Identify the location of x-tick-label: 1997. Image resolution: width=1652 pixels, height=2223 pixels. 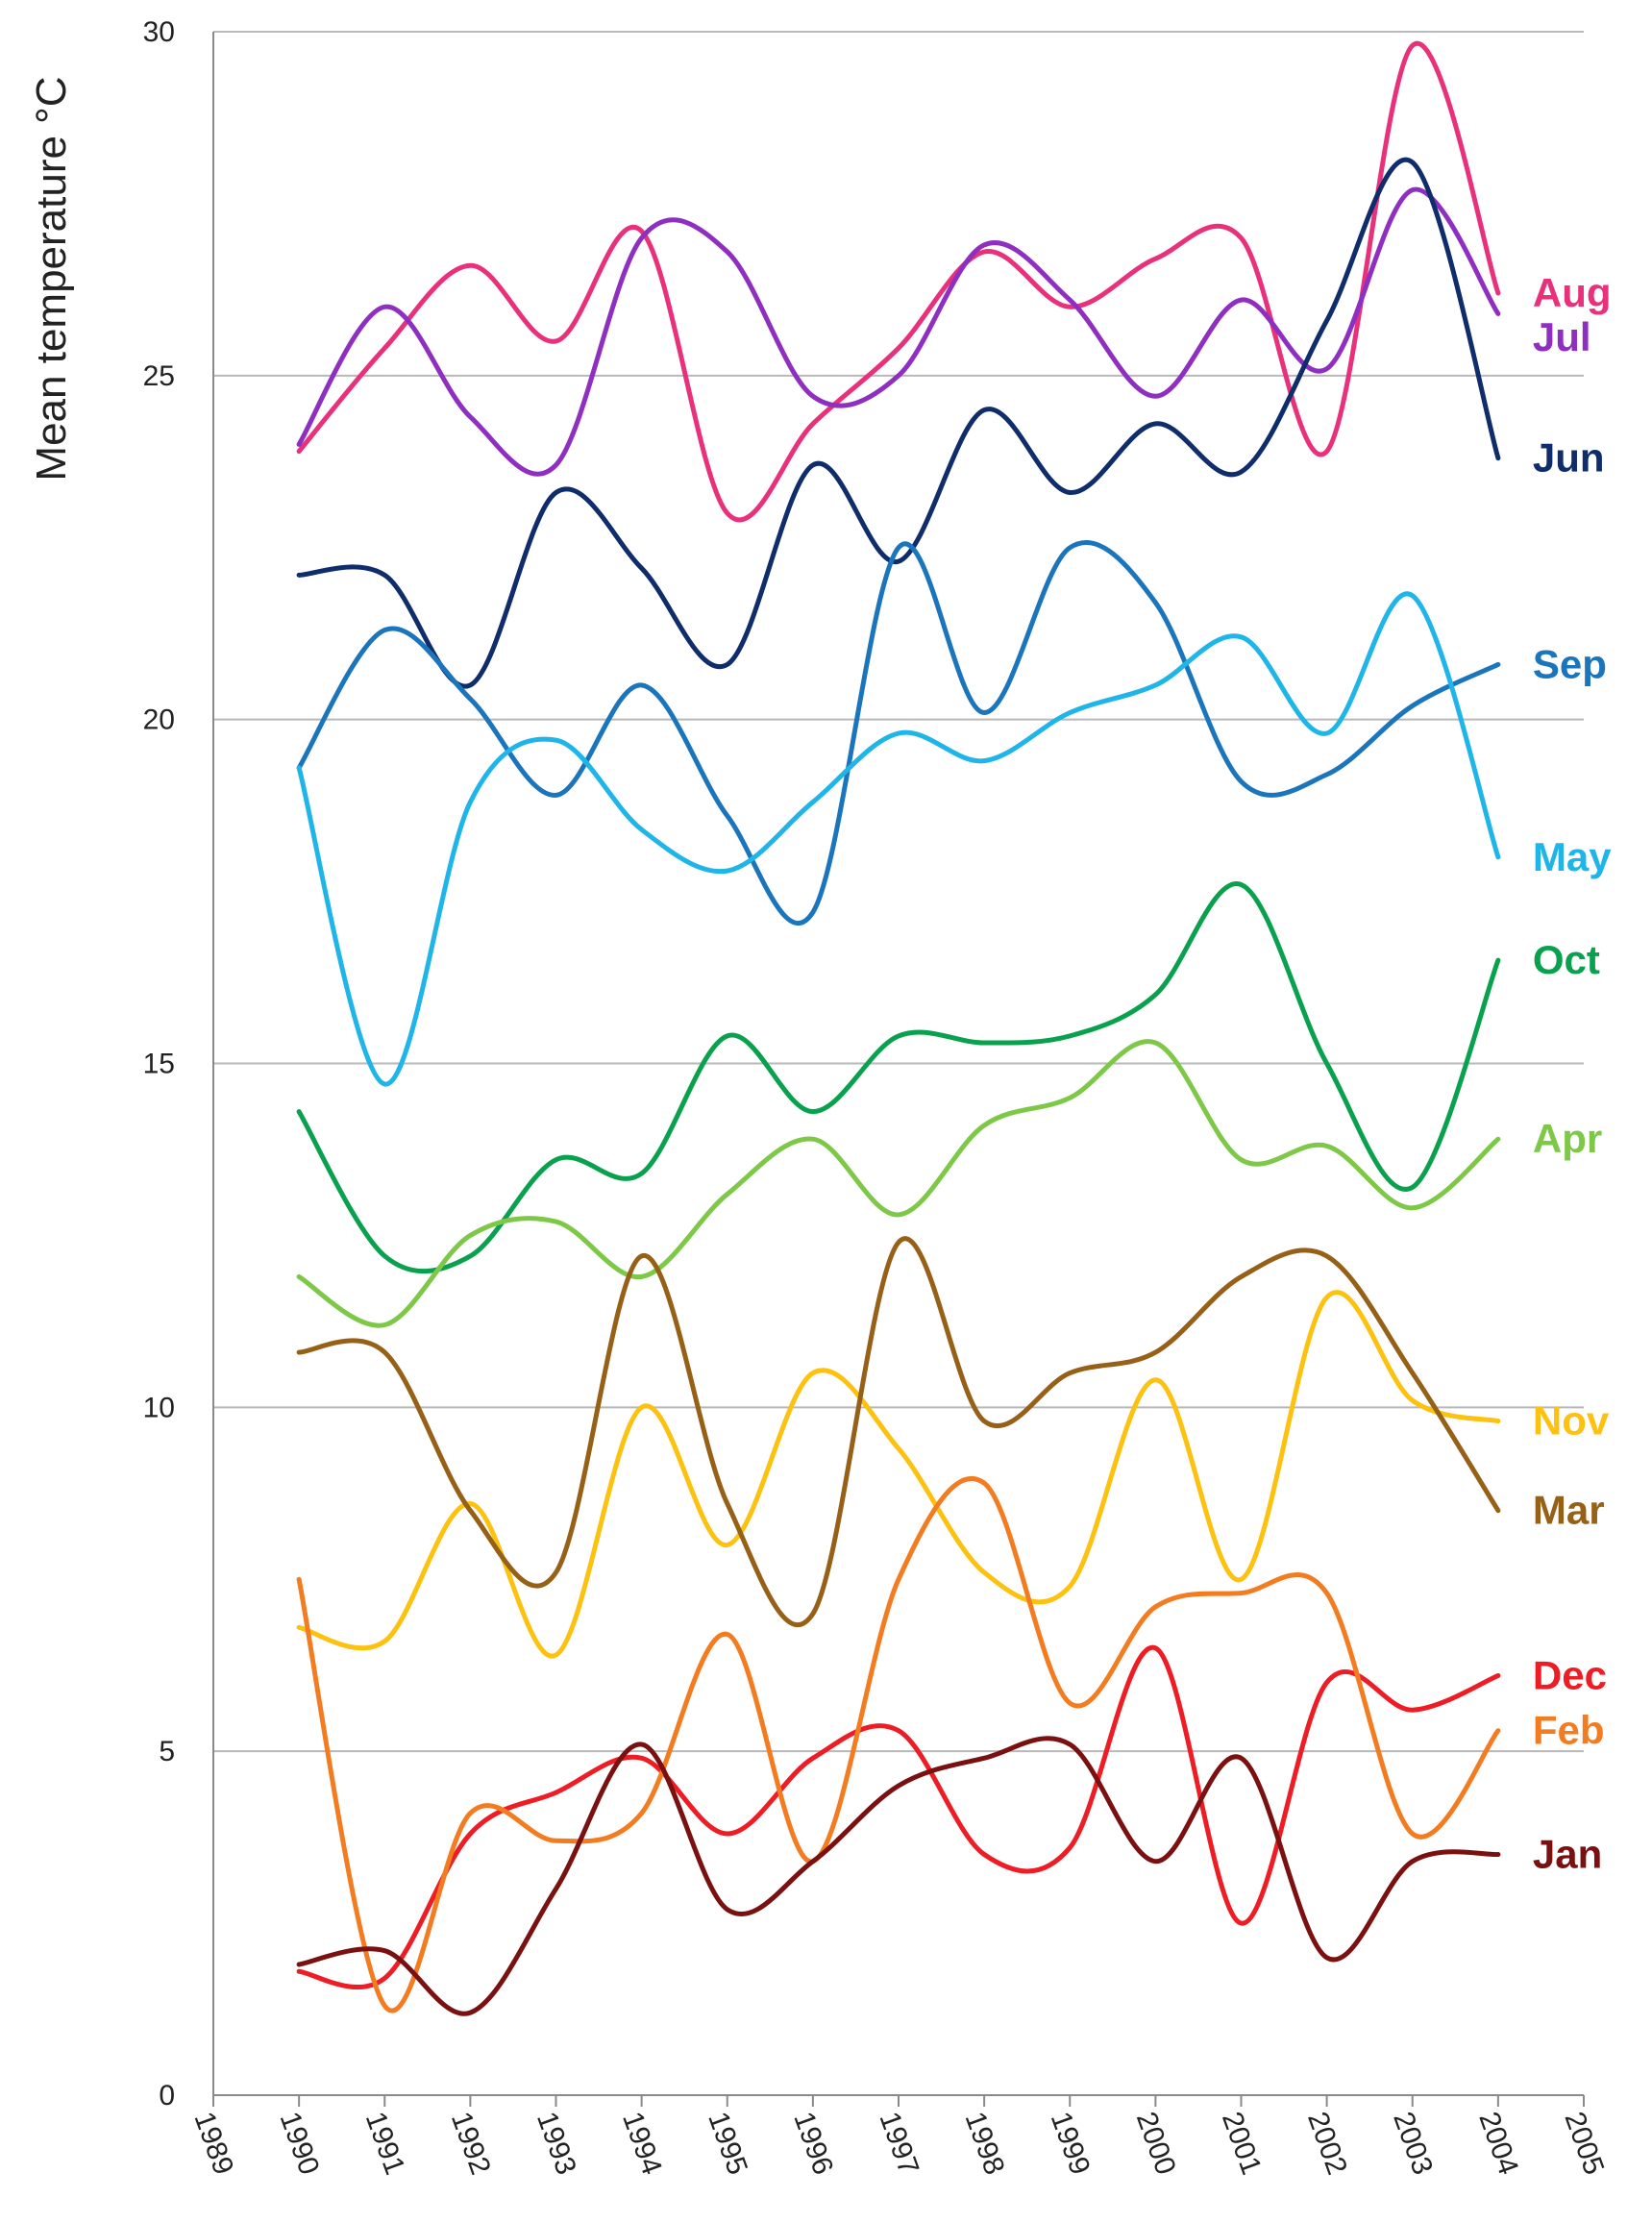
(899, 2143).